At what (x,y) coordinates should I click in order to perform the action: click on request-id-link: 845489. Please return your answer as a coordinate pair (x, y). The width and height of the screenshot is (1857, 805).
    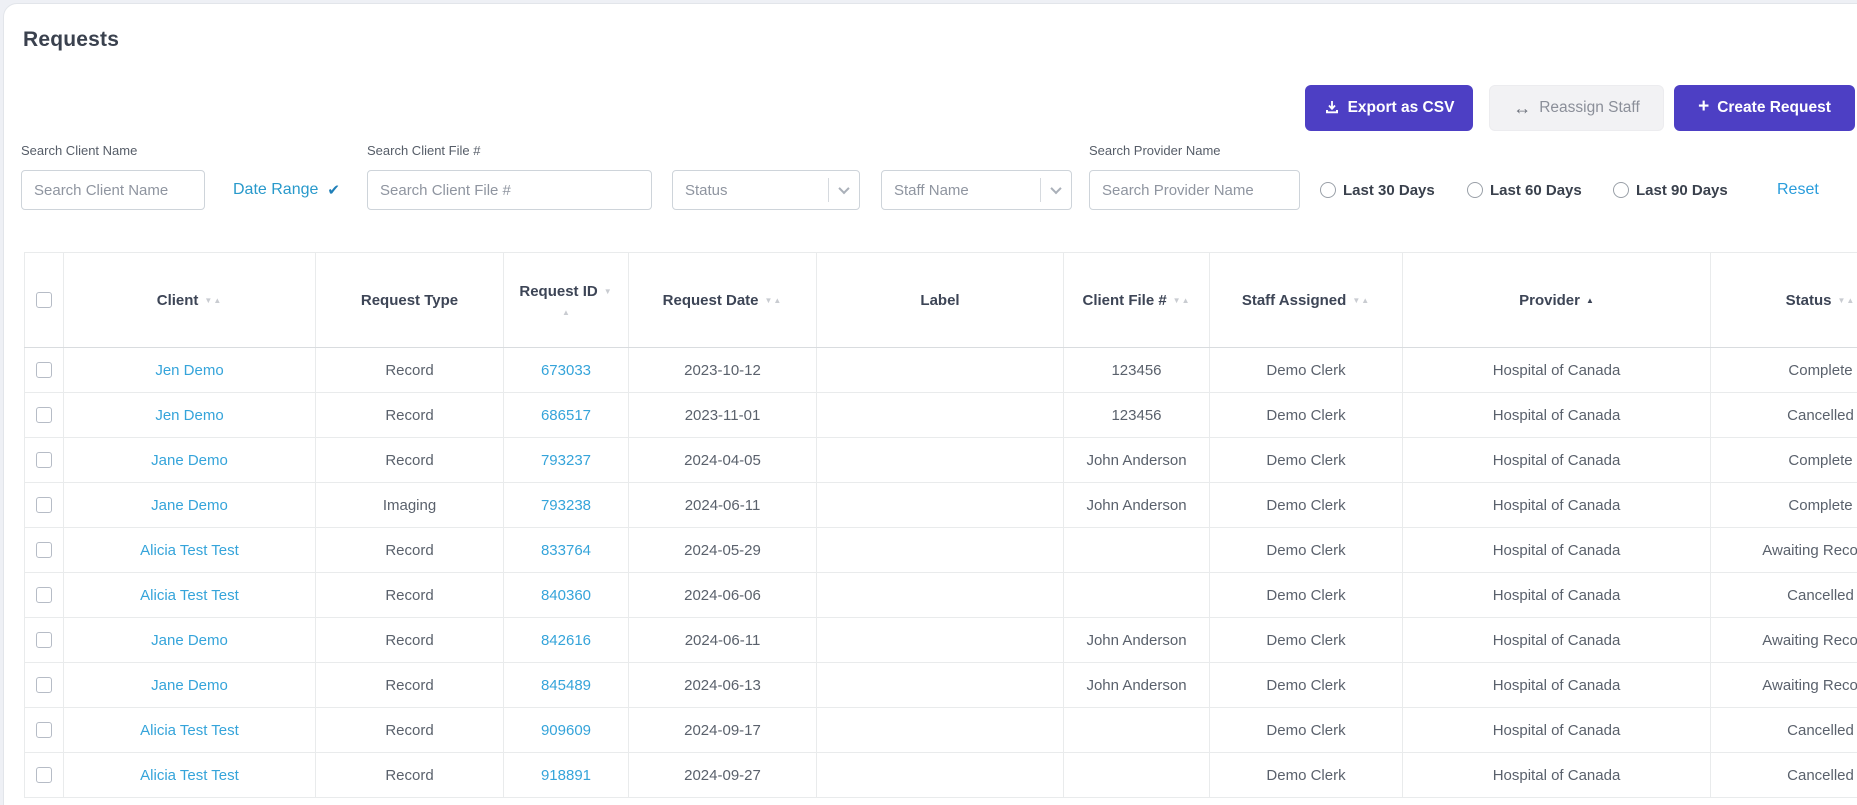
    Looking at the image, I should click on (566, 685).